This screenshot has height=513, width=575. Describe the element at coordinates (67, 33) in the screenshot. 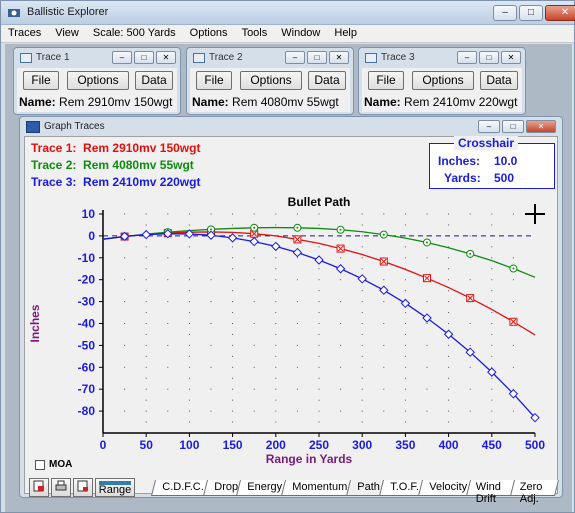

I see `menu-view: View` at that location.